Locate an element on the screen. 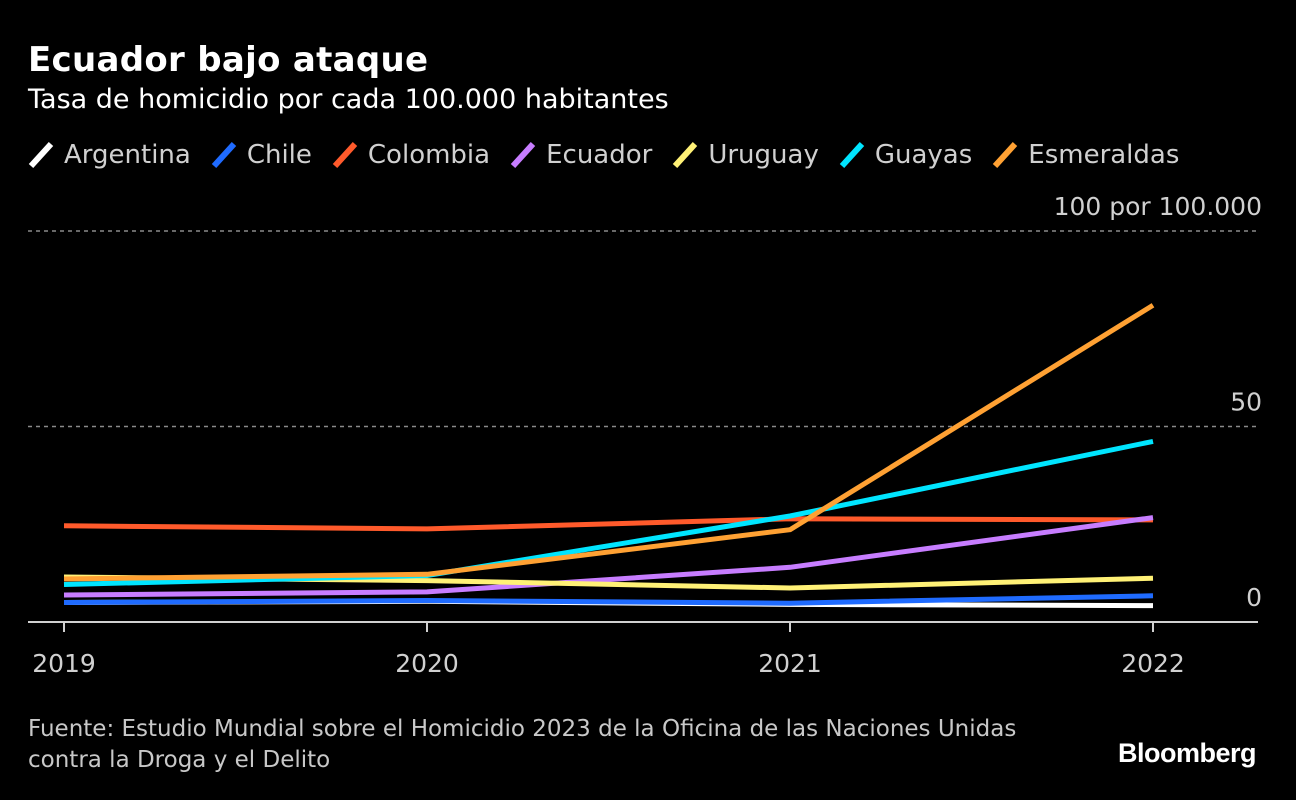 The image size is (1296, 800). x-tick-label-2022: 2022 is located at coordinates (1153, 663).